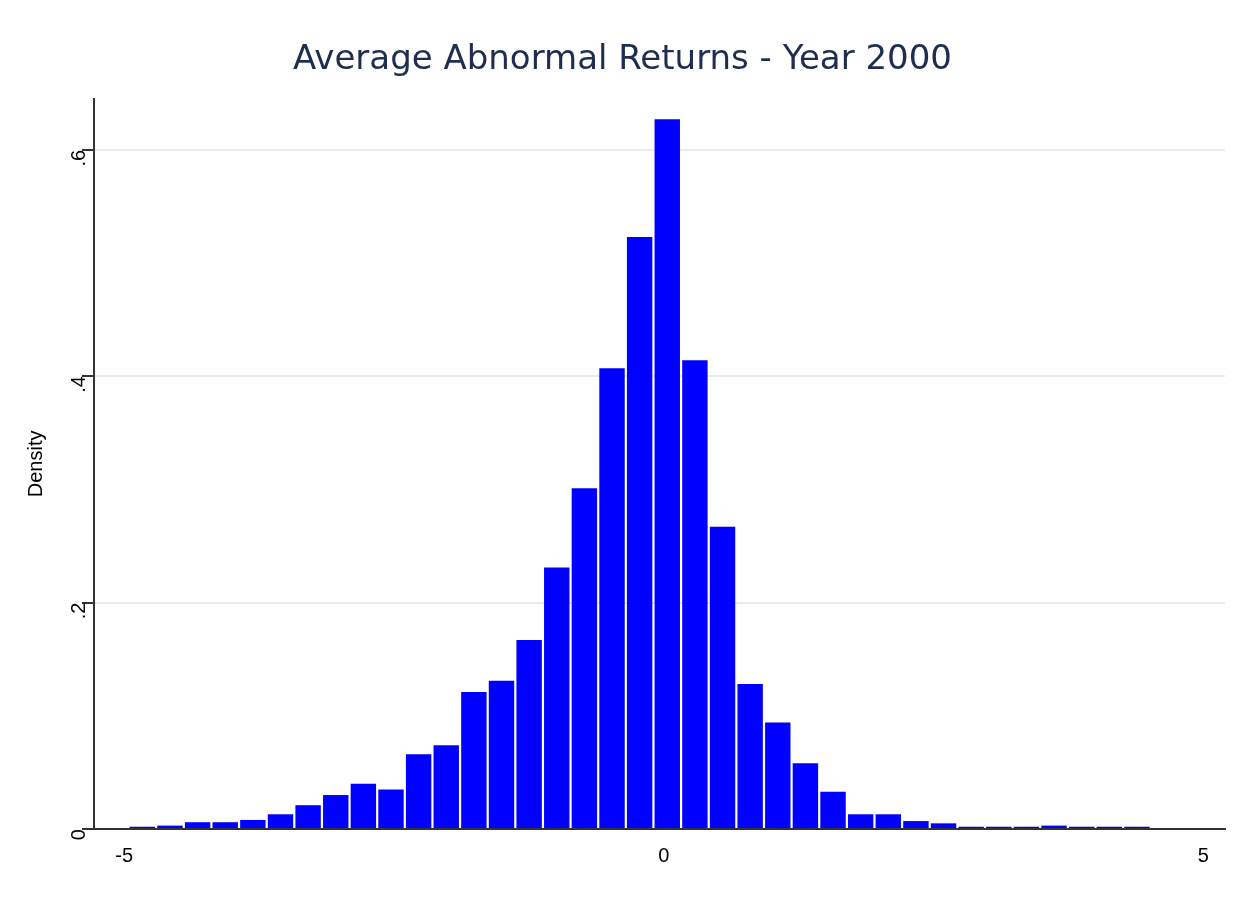  What do you see at coordinates (664, 854) in the screenshot?
I see `x-tick-label: 0` at bounding box center [664, 854].